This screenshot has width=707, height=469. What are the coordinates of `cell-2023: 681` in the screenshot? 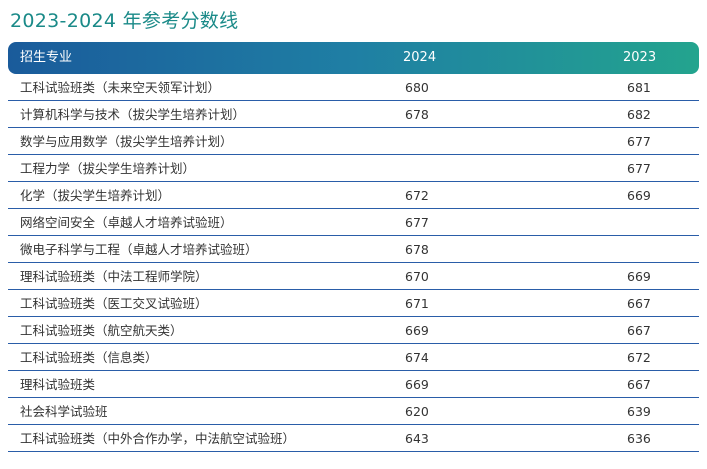 It's located at (639, 87).